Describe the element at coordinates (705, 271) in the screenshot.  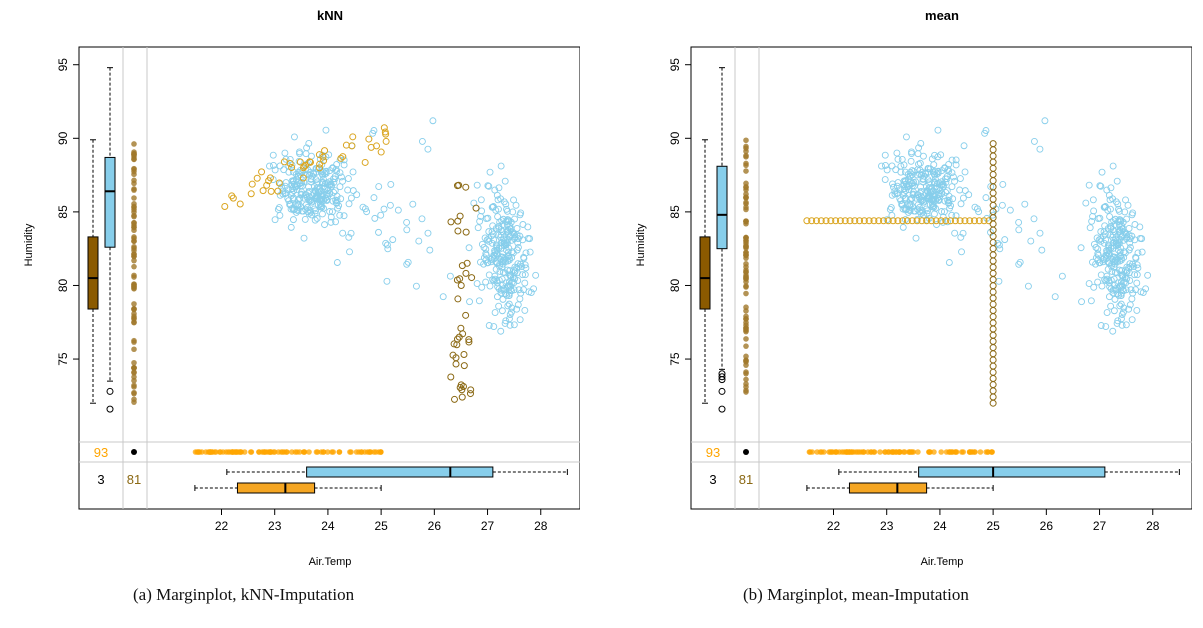
I see `boxplot-humidity-imputed` at that location.